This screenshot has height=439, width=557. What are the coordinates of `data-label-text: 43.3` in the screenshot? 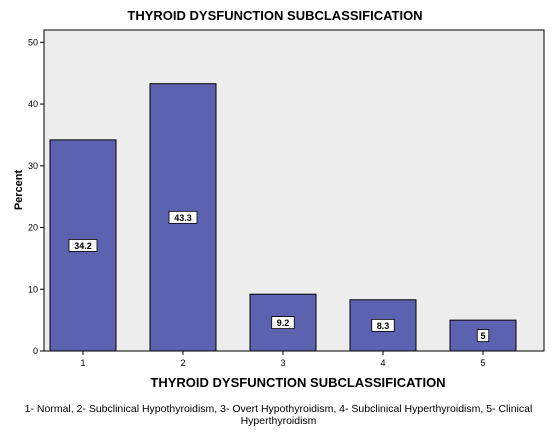 It's located at (183, 218).